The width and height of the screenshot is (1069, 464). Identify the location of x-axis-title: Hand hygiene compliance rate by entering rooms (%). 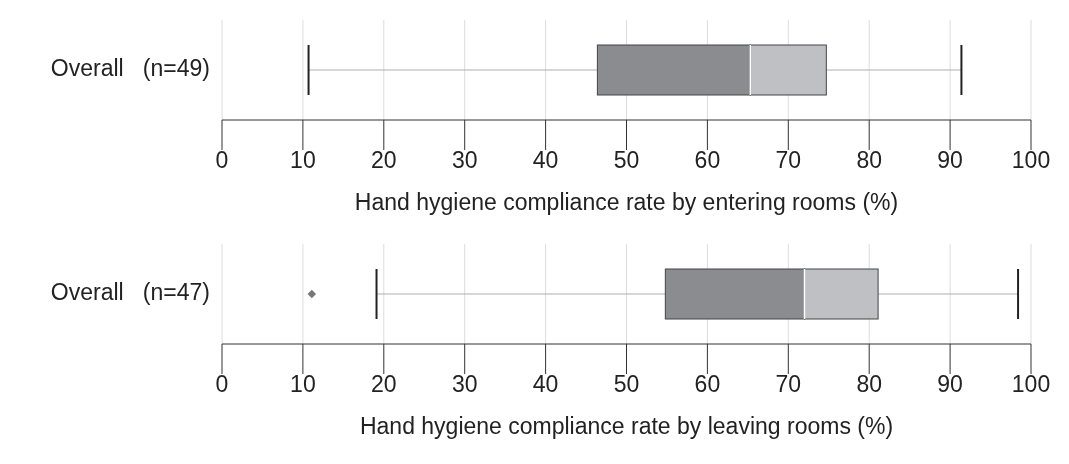
(626, 202).